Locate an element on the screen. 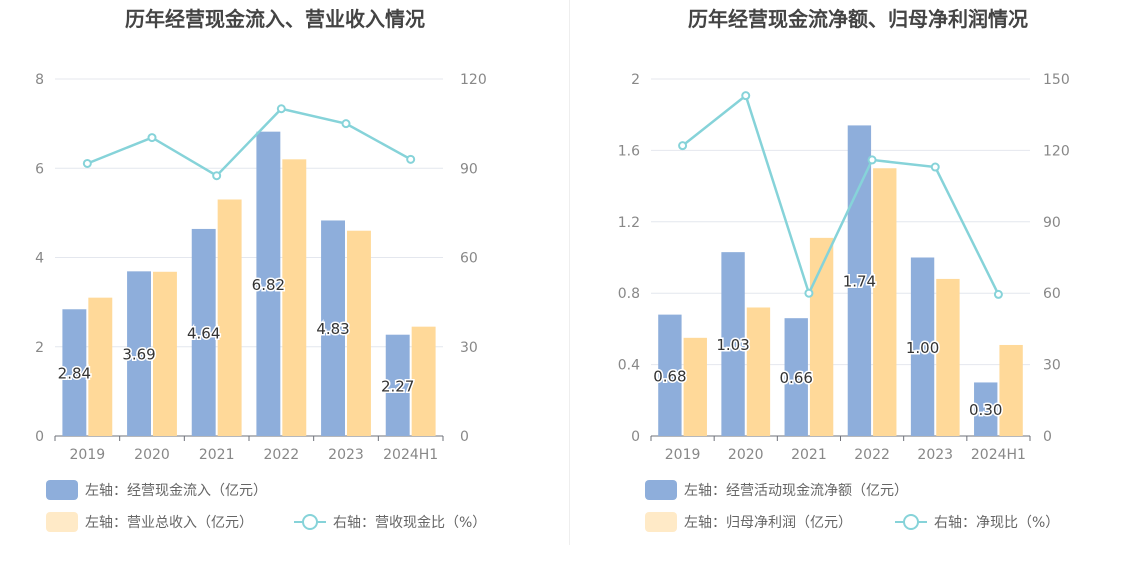  legend-label: 右轴：净现比（%） is located at coordinates (996, 523).